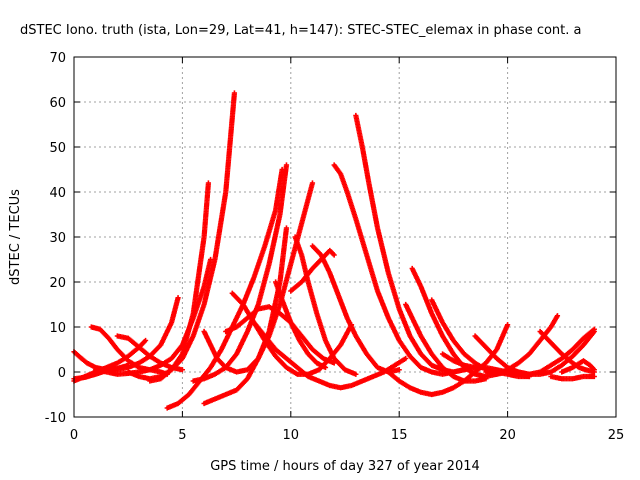 The image size is (640, 480). I want to click on y-tick-label: 30, so click(57, 238).